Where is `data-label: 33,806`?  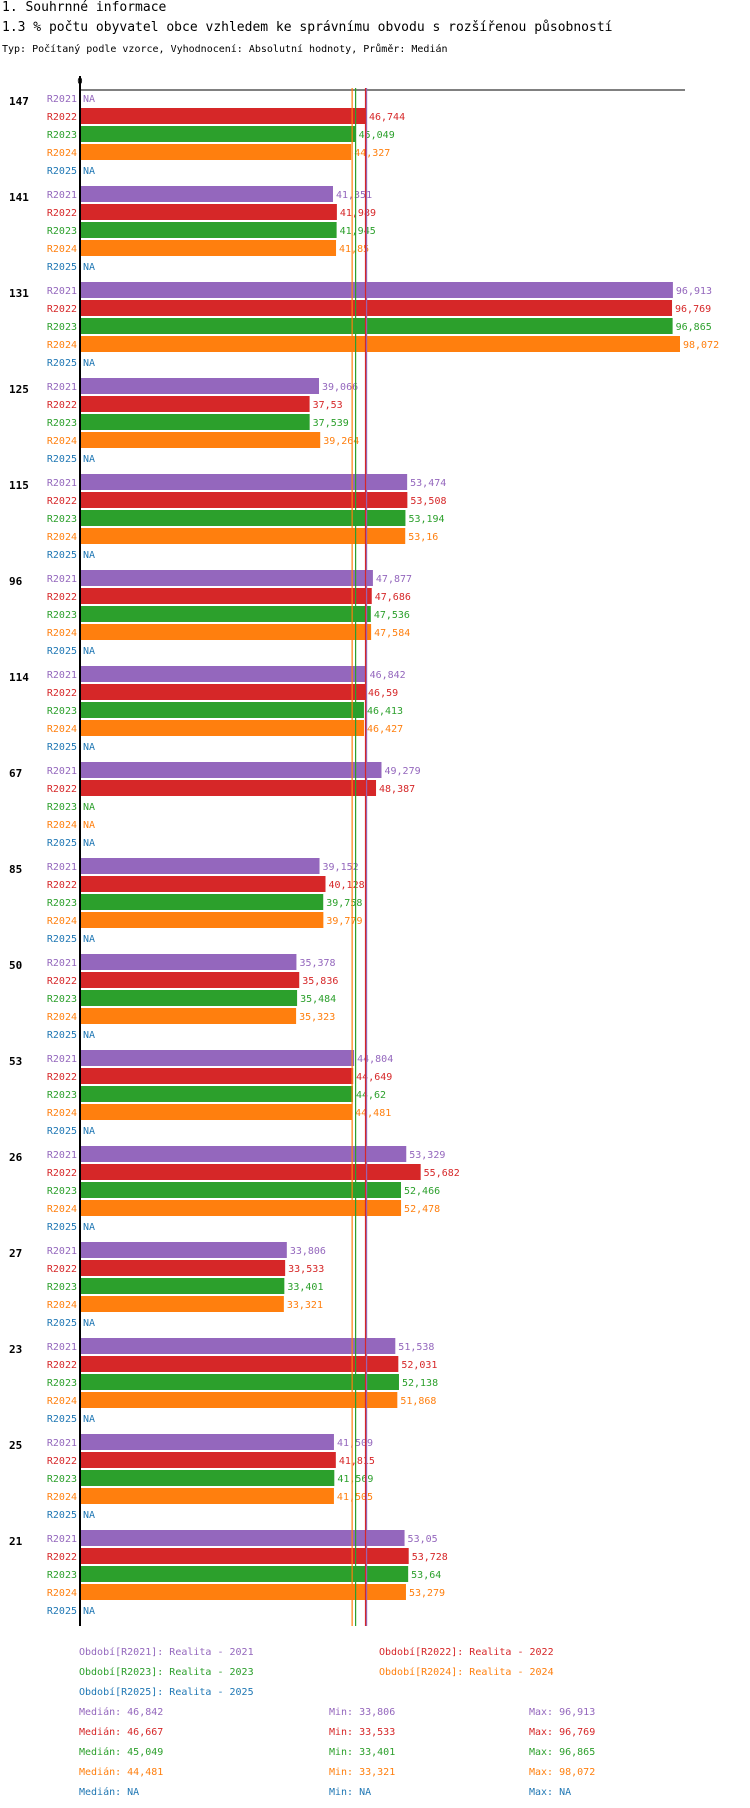 data-label: 33,806 is located at coordinates (308, 1251).